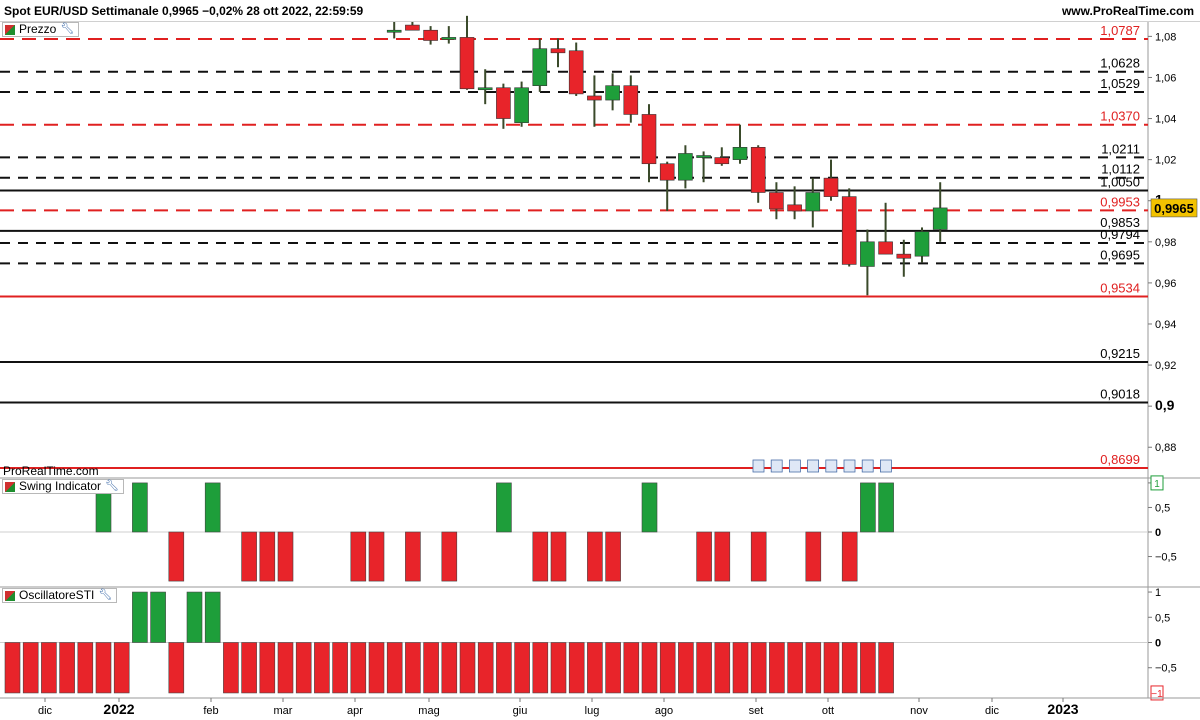  I want to click on x-tick-label: 2022, so click(118, 709).